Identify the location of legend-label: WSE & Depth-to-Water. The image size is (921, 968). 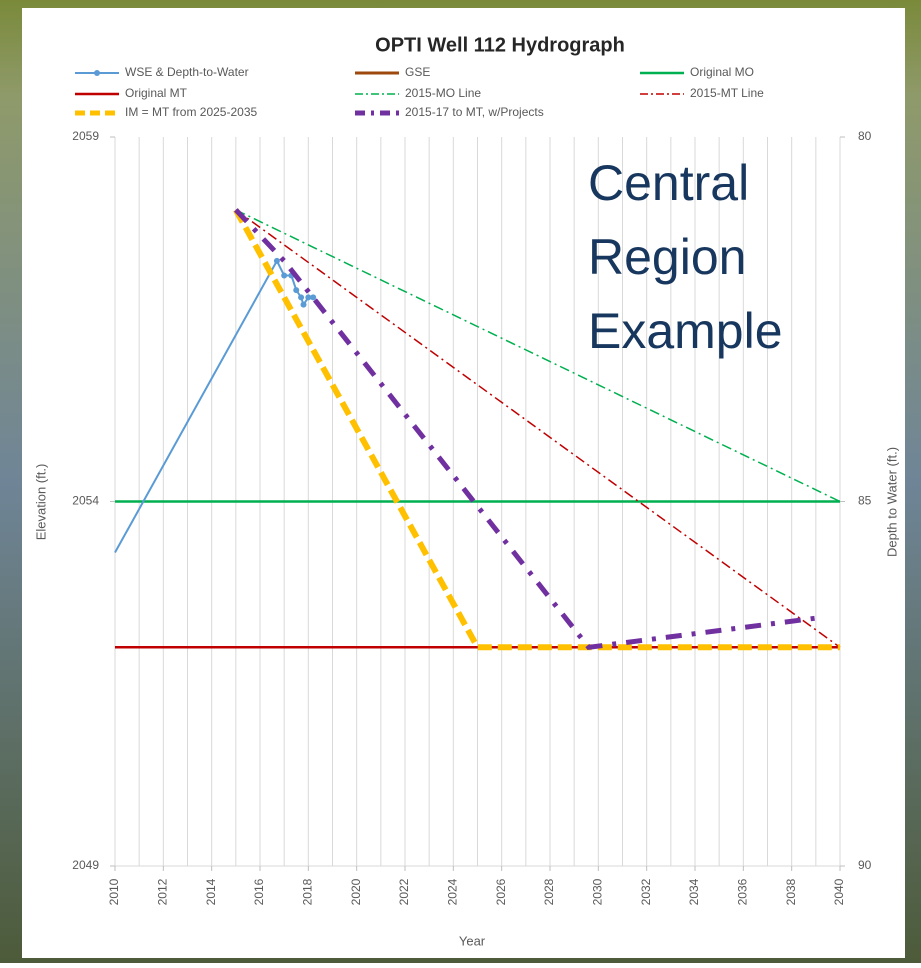
(187, 72).